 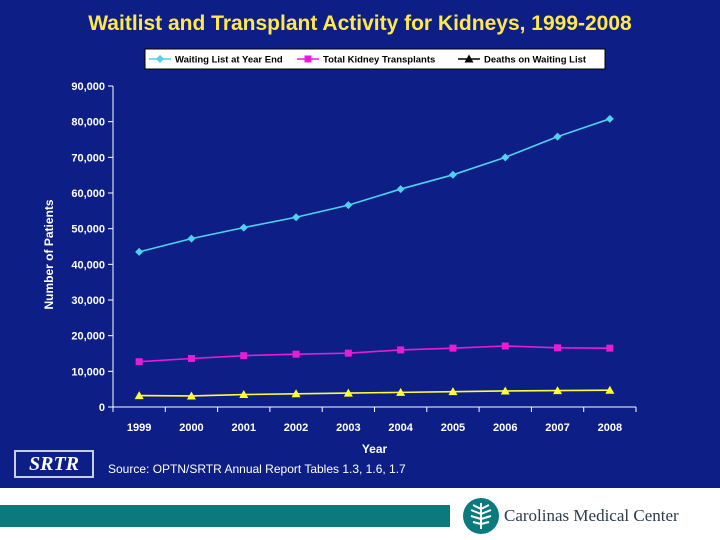 I want to click on x-tick-label: 2006, so click(x=505, y=428).